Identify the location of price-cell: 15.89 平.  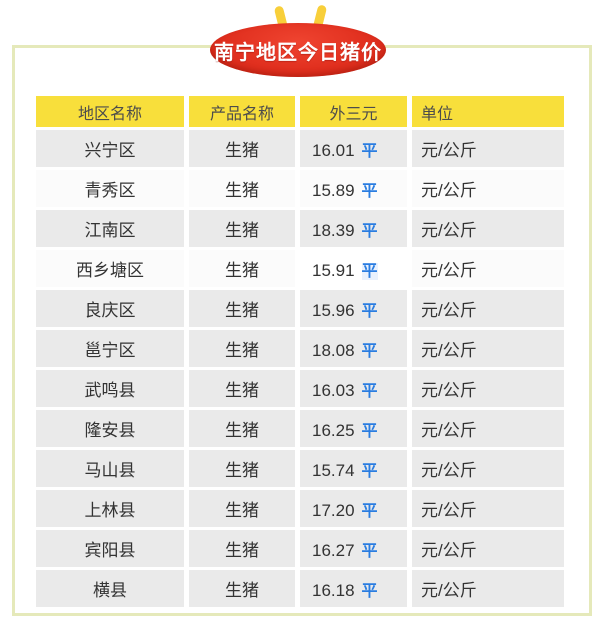
(353, 188).